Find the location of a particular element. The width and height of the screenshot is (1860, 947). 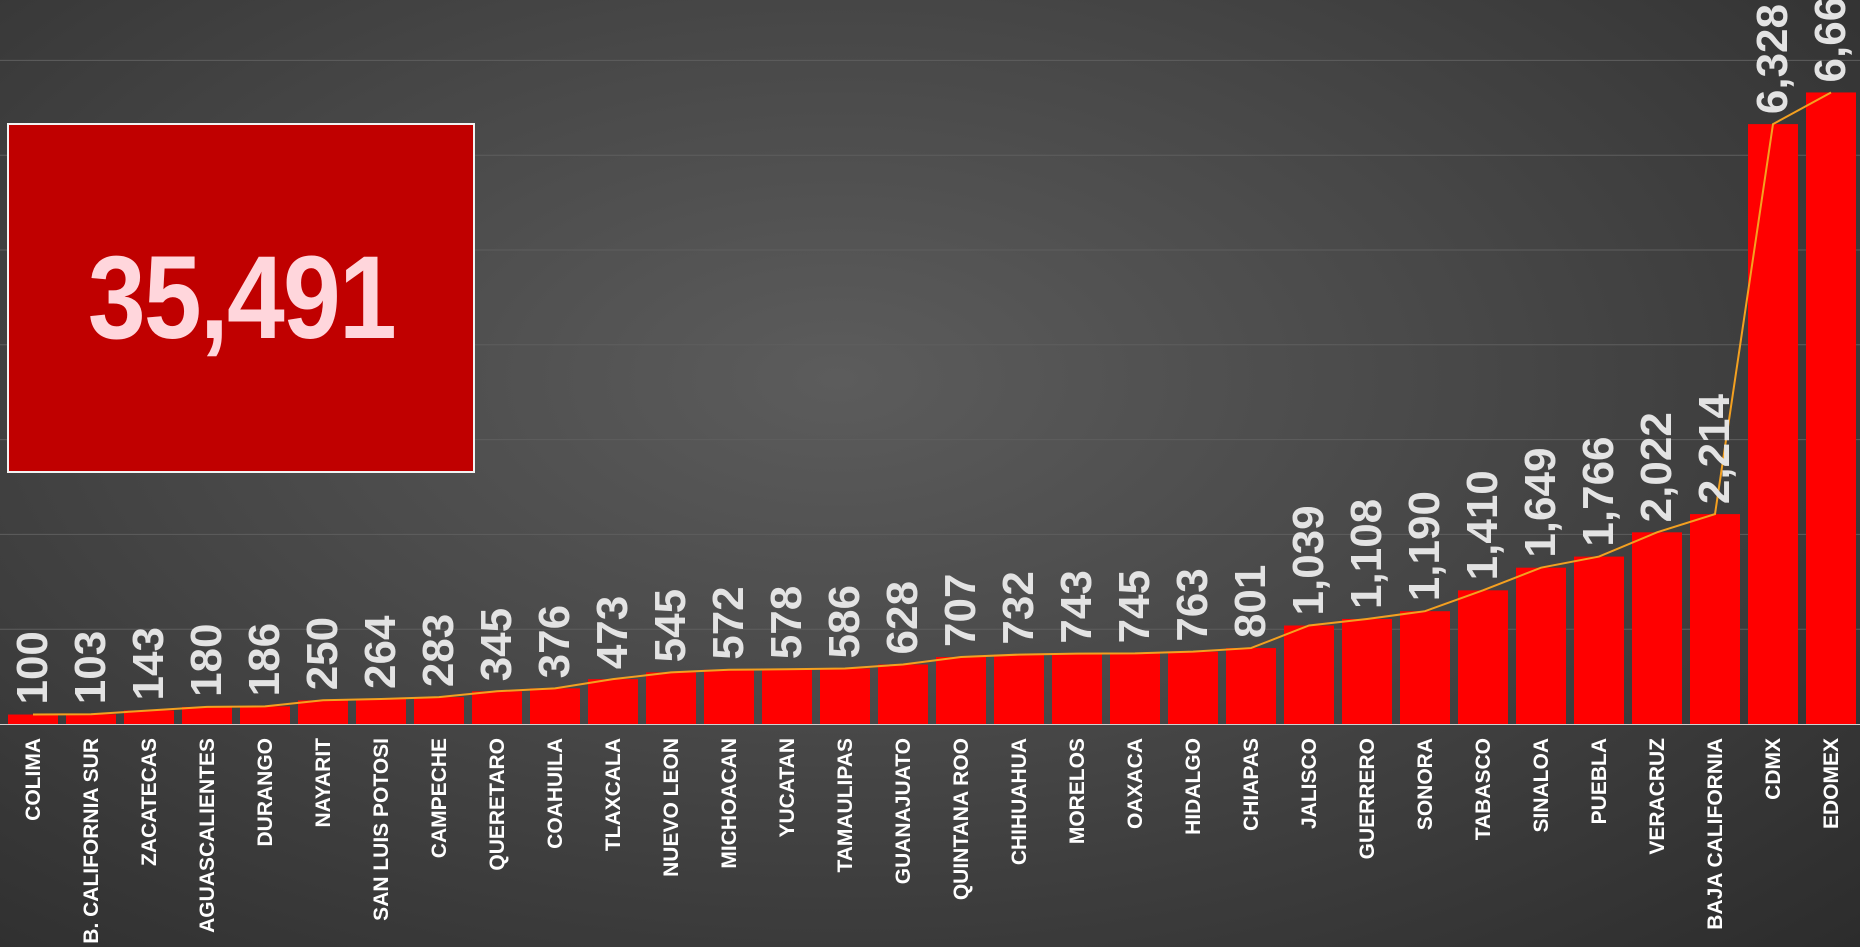

category-label: SINALOA is located at coordinates (1541, 785).